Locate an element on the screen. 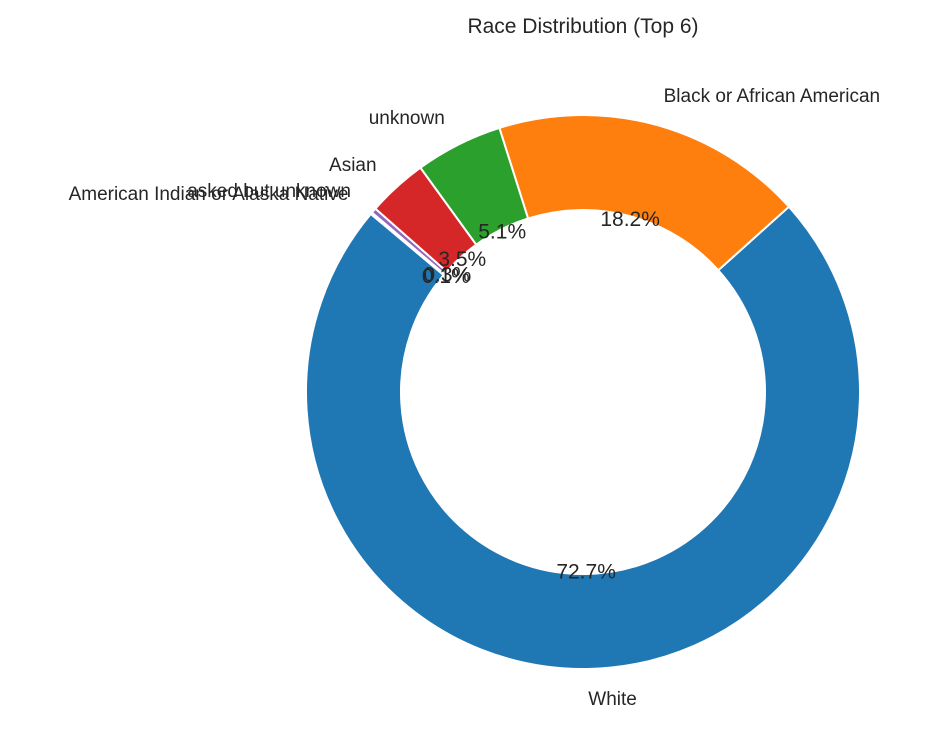 This screenshot has height=753, width=944. slice-american-indian-or-alaska-native is located at coordinates (407, 244).